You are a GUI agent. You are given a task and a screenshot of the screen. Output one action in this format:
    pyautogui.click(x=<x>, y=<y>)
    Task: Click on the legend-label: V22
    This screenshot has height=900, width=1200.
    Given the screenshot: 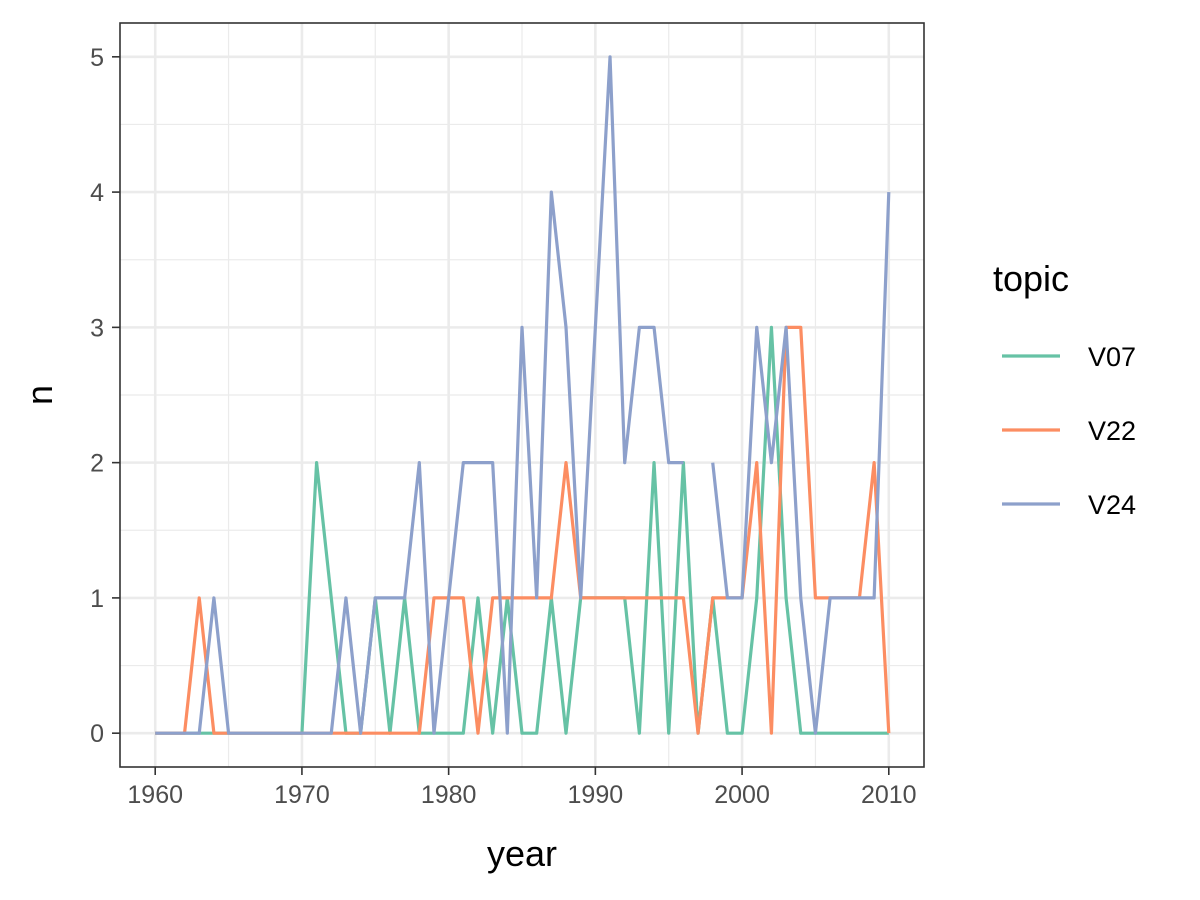 What is the action you would take?
    pyautogui.click(x=1112, y=431)
    